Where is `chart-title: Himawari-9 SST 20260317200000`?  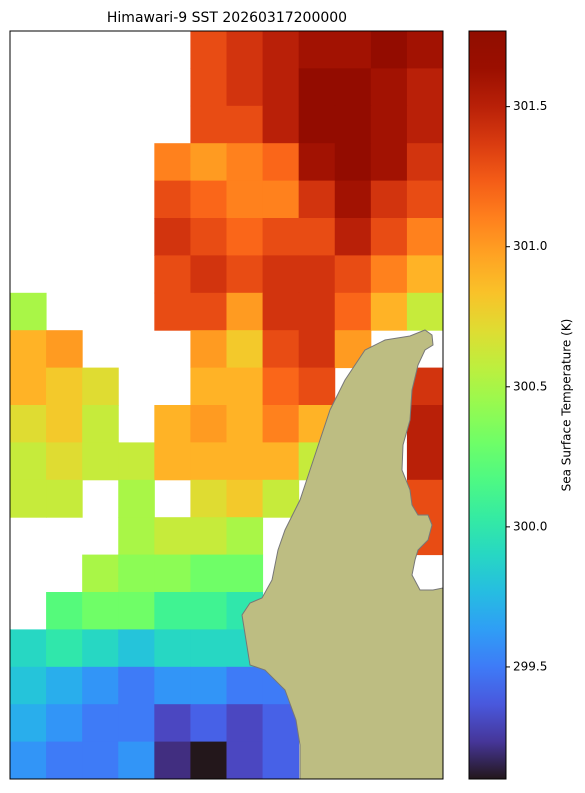
chart-title: Himawari-9 SST 20260317200000 is located at coordinates (227, 18).